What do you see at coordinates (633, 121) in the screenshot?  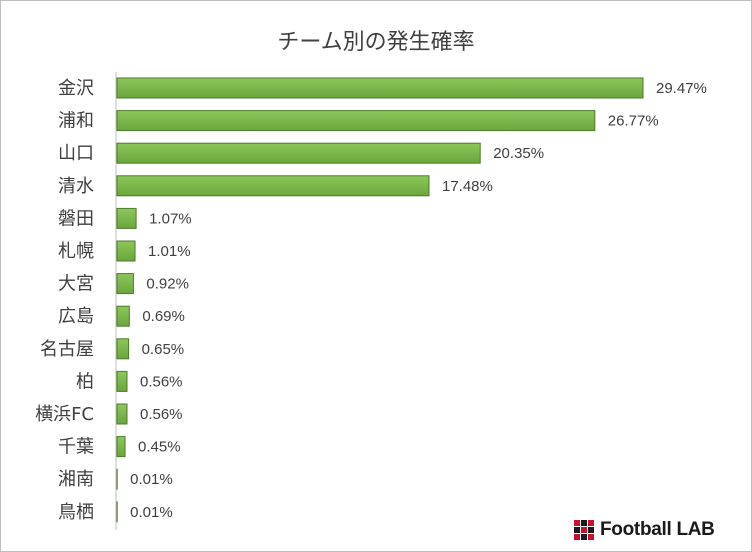 I see `data-label: 26.77%` at bounding box center [633, 121].